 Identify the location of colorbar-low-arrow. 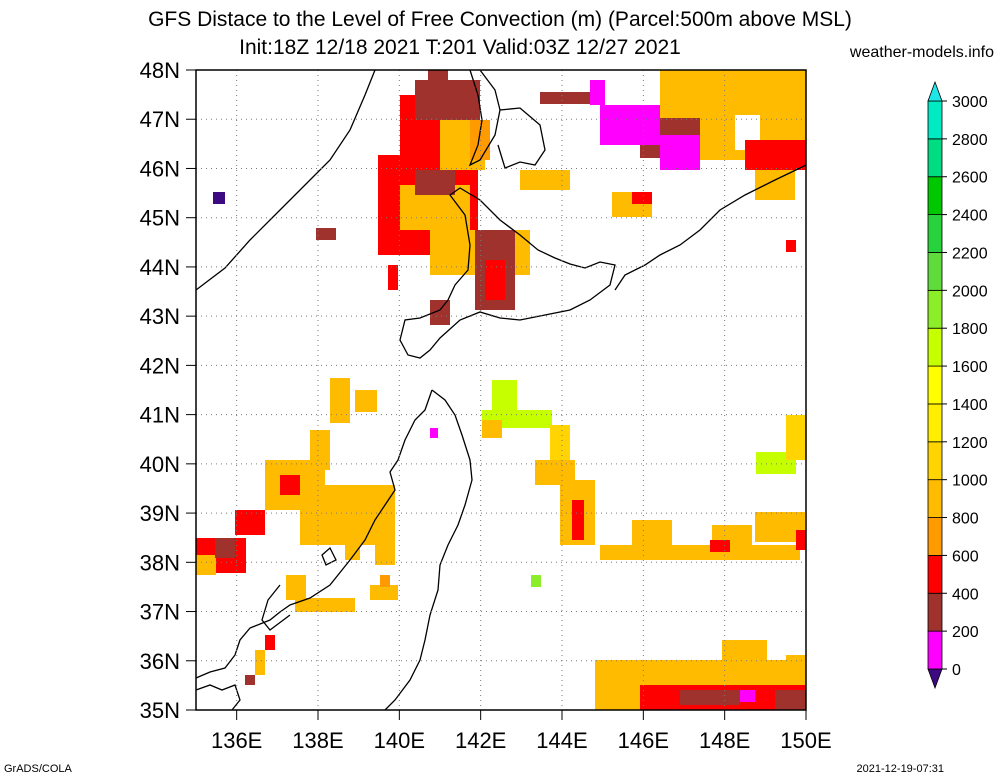
(935, 679).